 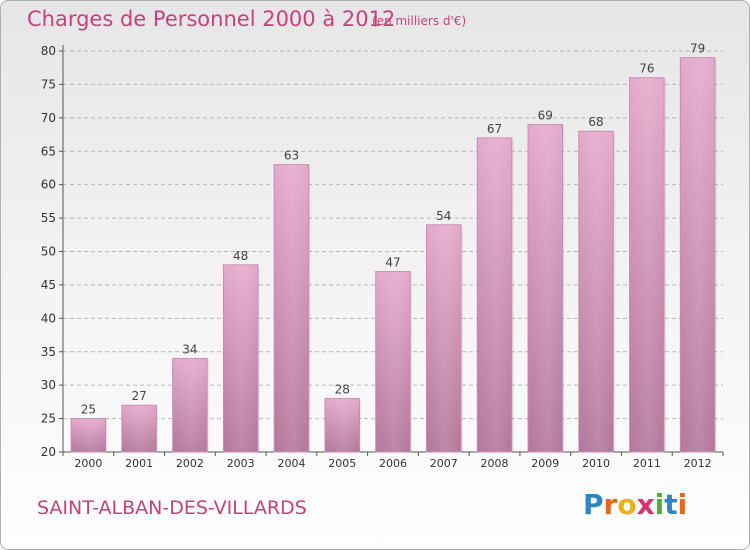 What do you see at coordinates (342, 390) in the screenshot?
I see `value-label: 28` at bounding box center [342, 390].